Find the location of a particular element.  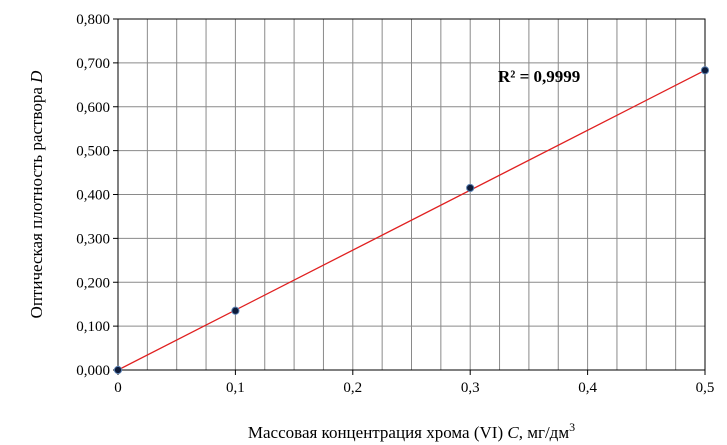

y-axis-title-var: D is located at coordinates (36, 77).